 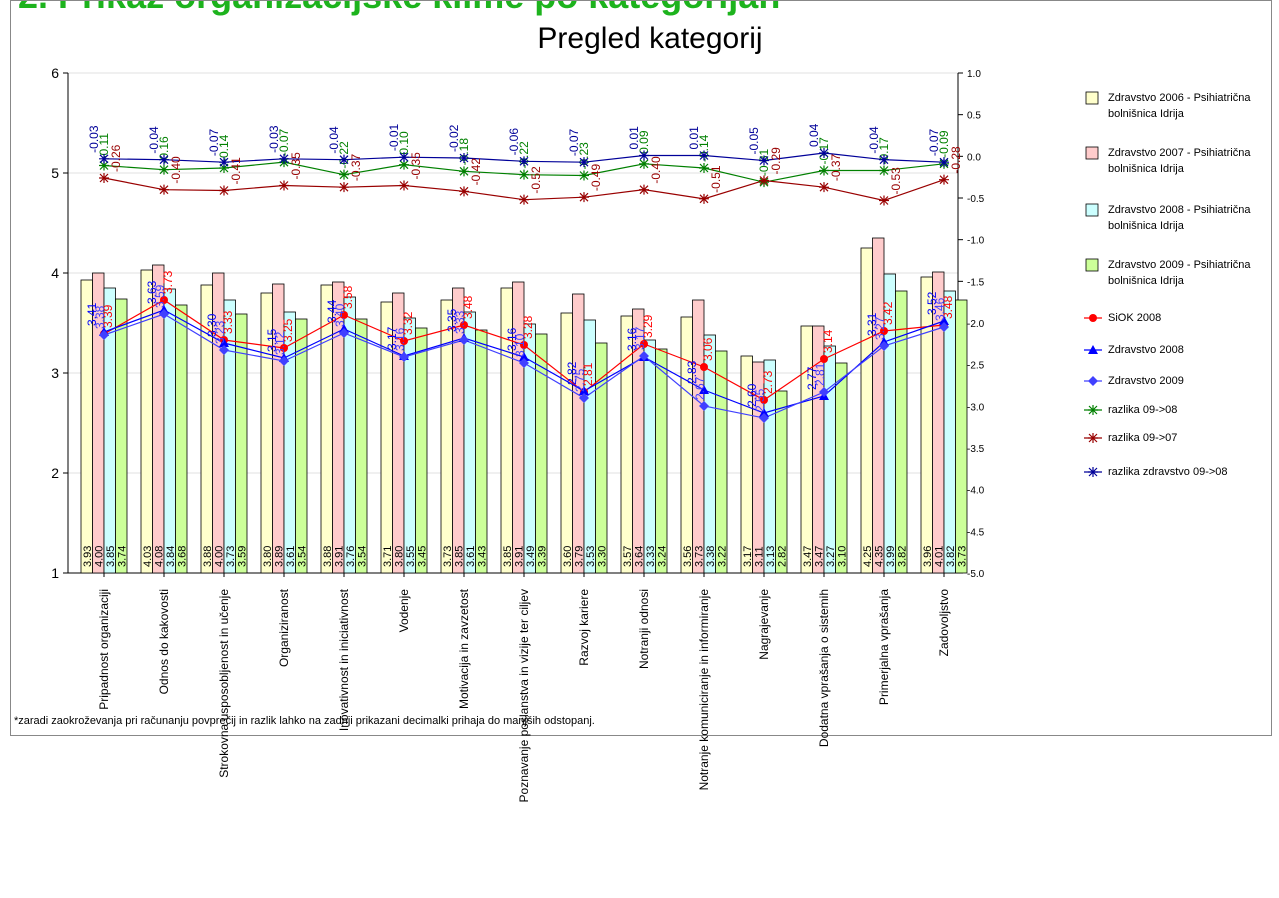 What do you see at coordinates (632, 339) in the screenshot?
I see `point-value-label: 3.16` at bounding box center [632, 339].